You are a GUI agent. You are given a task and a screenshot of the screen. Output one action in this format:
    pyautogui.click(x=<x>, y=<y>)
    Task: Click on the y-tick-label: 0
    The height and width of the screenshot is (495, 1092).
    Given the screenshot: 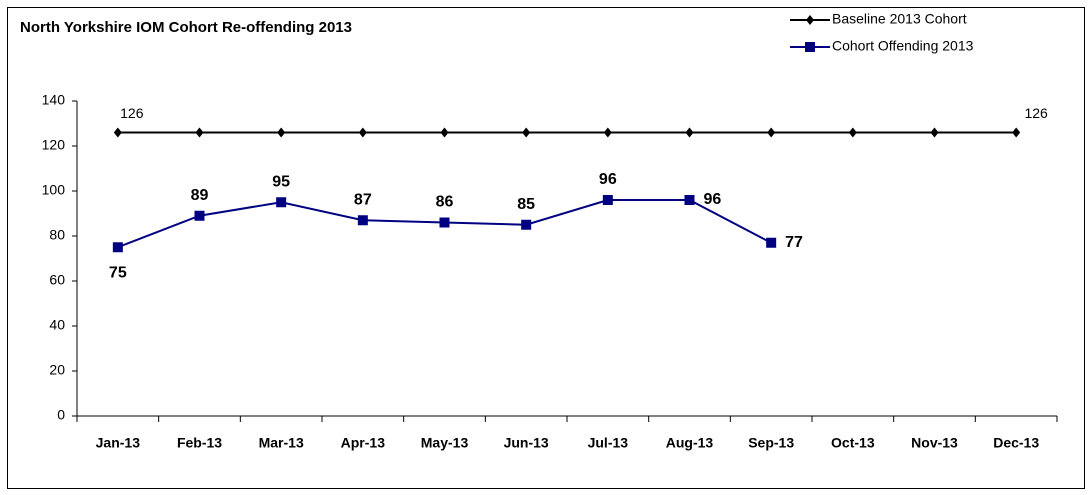 What is the action you would take?
    pyautogui.click(x=61, y=415)
    